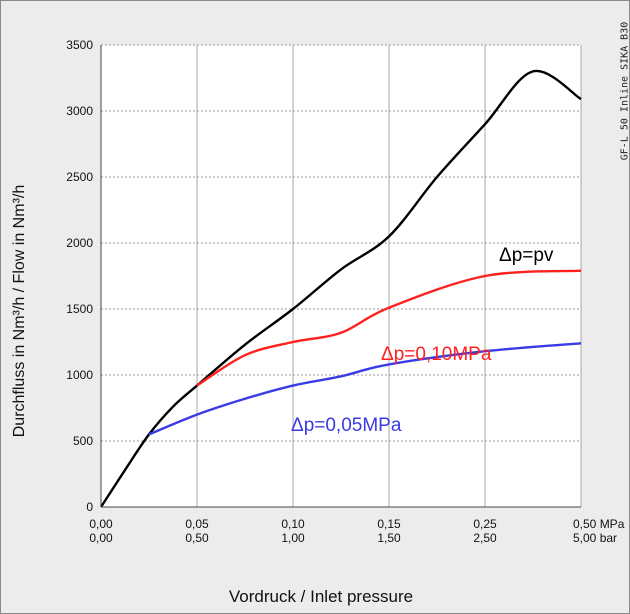  What do you see at coordinates (79, 309) in the screenshot?
I see `y-tick-label: 1500` at bounding box center [79, 309].